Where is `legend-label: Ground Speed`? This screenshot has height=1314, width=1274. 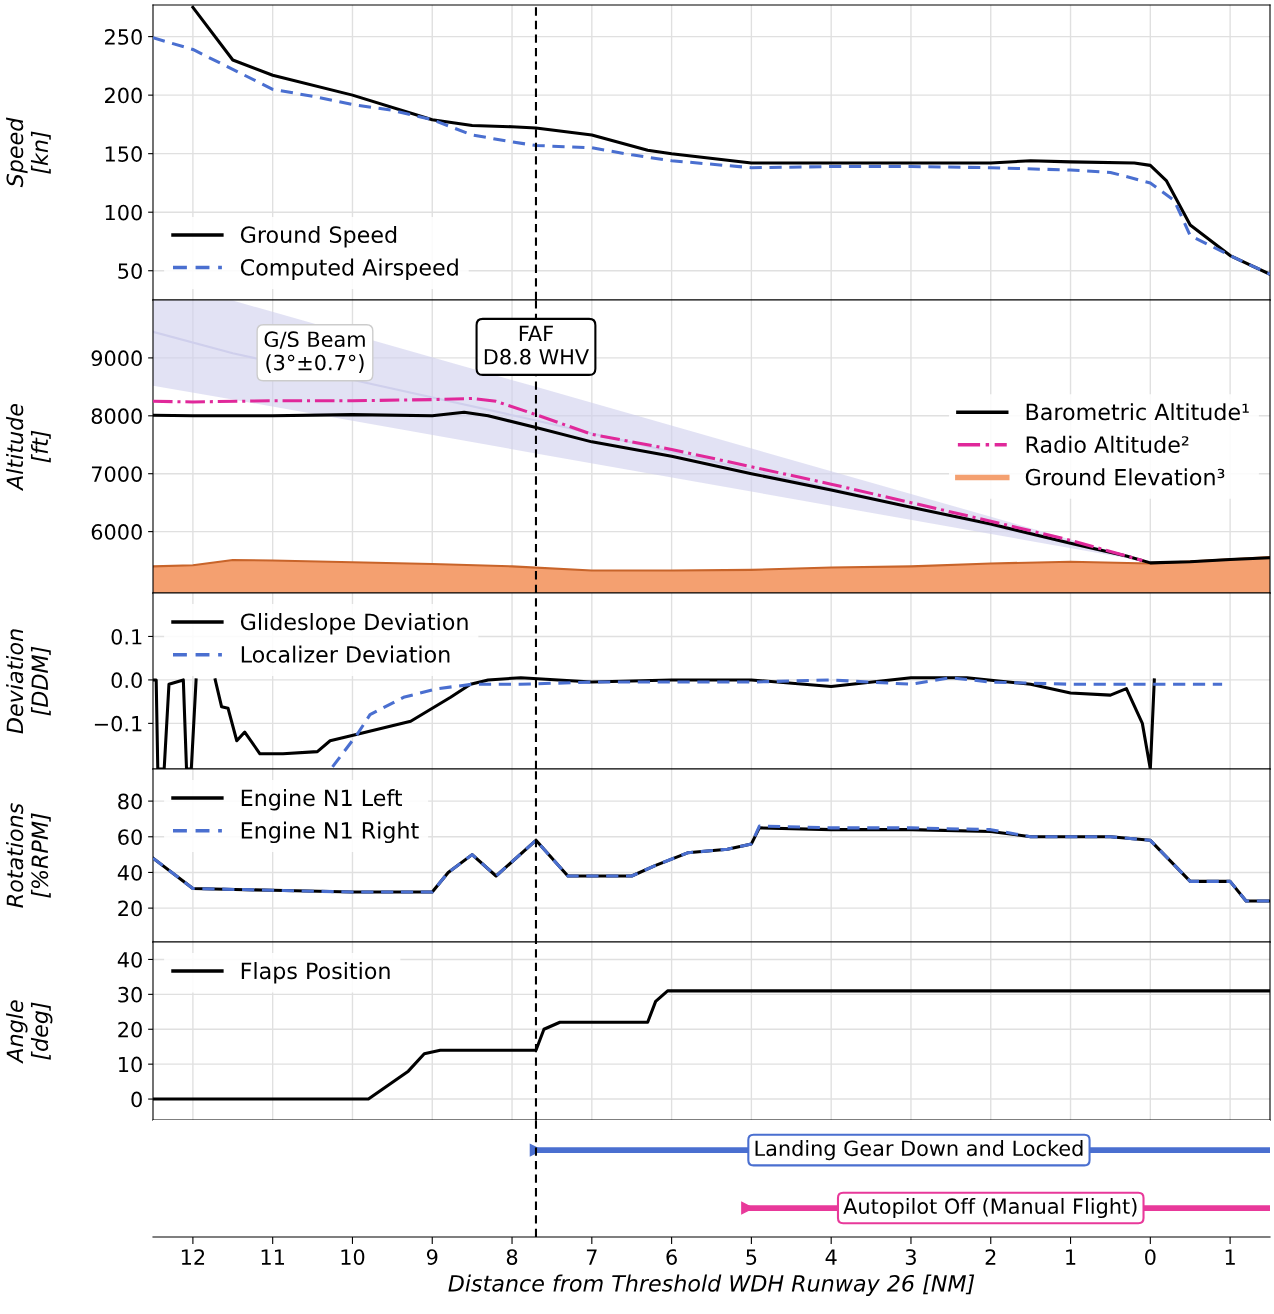
legend-label: Ground Speed is located at coordinates (318, 236).